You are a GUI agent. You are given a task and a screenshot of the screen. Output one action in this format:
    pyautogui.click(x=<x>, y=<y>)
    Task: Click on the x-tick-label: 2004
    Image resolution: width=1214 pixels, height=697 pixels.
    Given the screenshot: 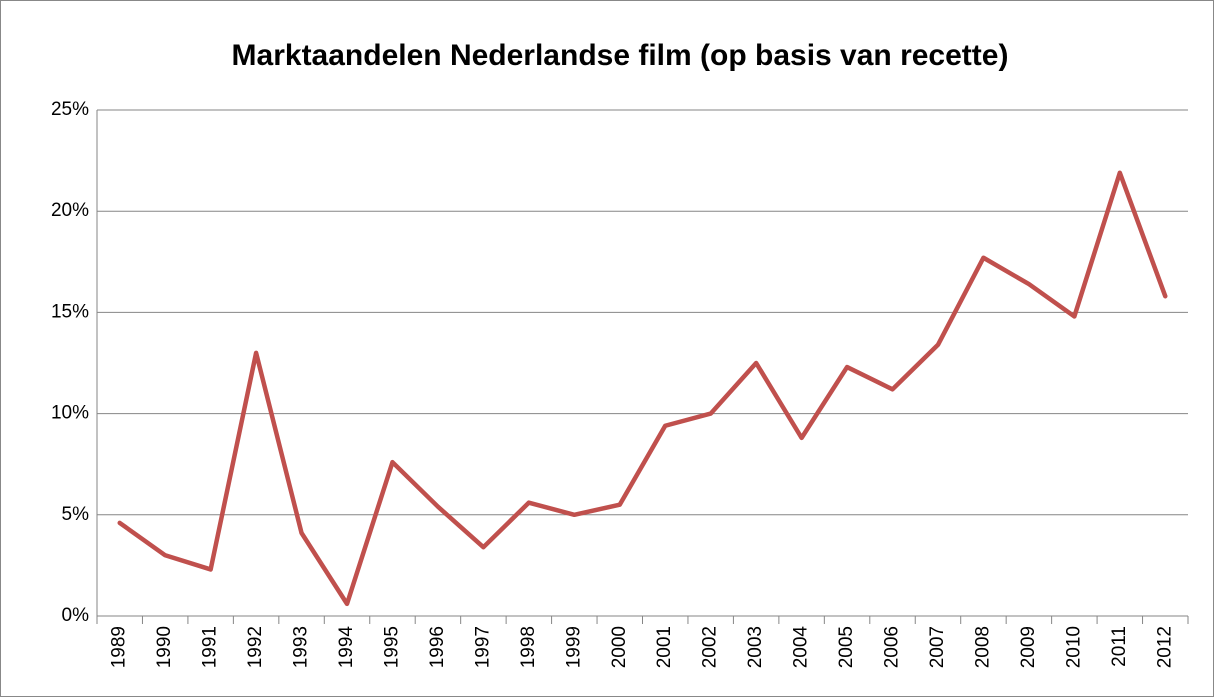 What is the action you would take?
    pyautogui.click(x=801, y=647)
    